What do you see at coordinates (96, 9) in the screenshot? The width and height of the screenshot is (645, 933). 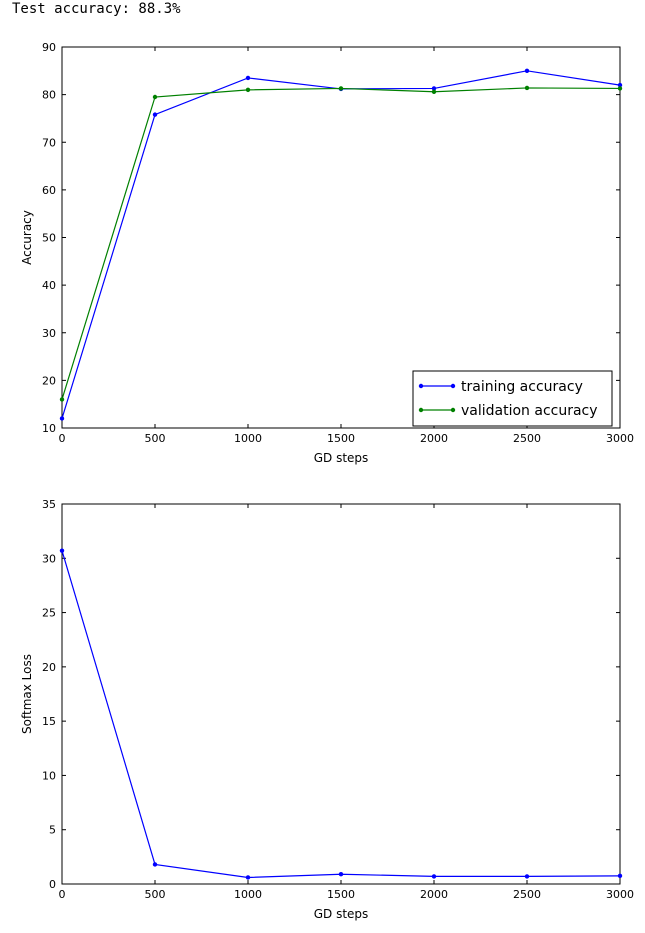 I see `test-accuracy-output: Test accuracy: 88.3%` at bounding box center [96, 9].